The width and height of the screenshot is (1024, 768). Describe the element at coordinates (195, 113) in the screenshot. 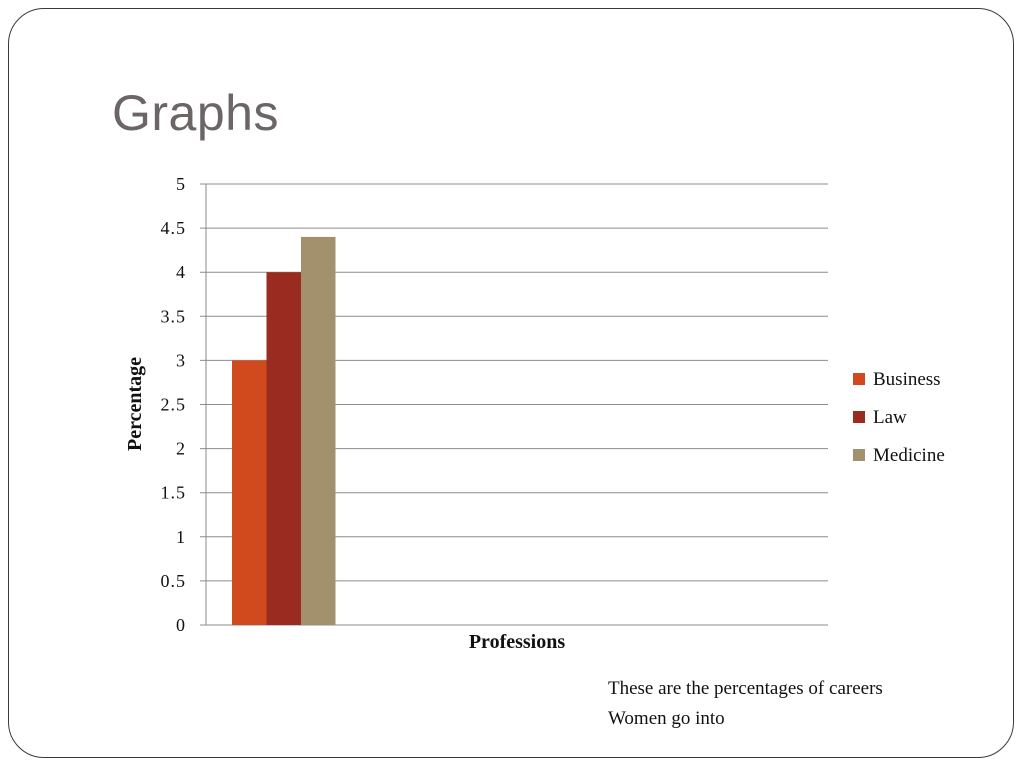

I see `slide-title: Graphs` at that location.